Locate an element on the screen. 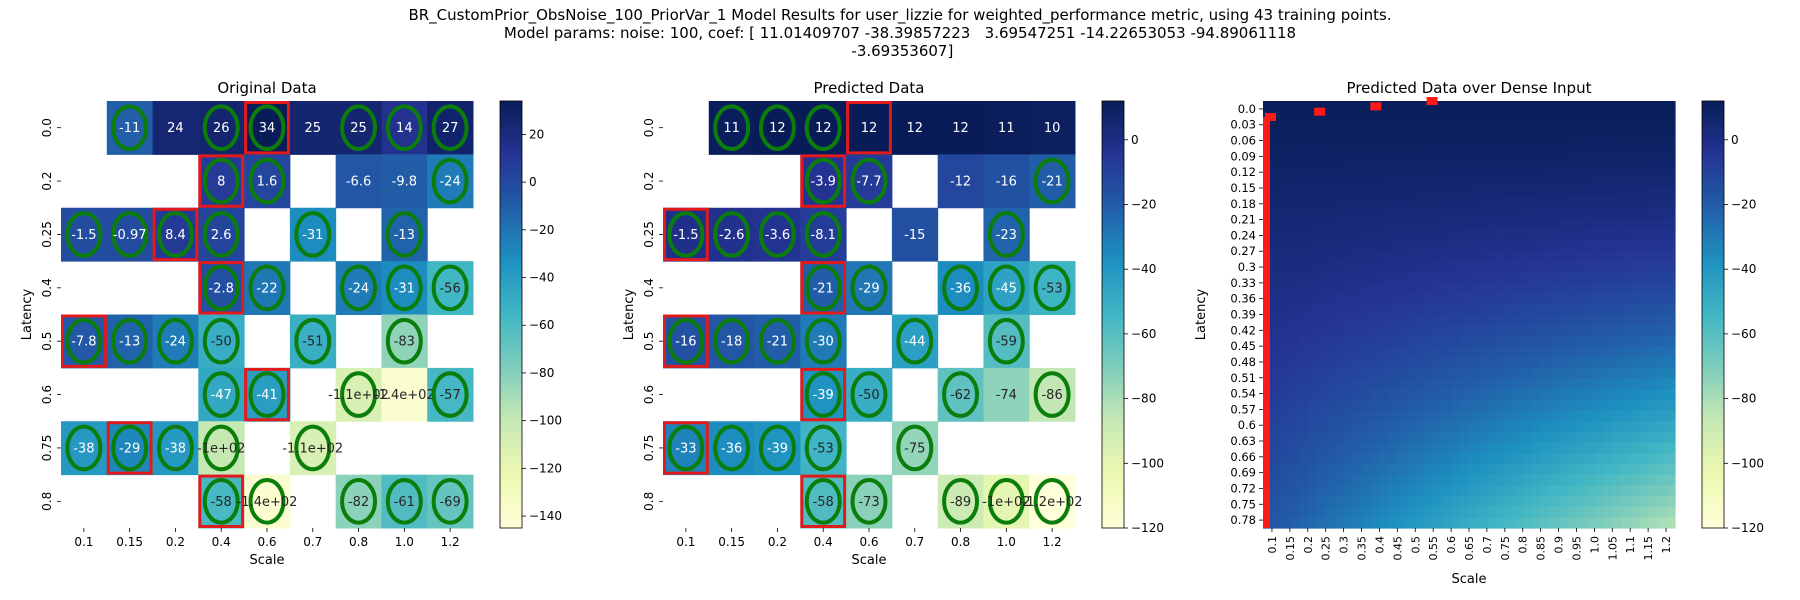  colorbar-tick-label: 0 is located at coordinates (1135, 140).